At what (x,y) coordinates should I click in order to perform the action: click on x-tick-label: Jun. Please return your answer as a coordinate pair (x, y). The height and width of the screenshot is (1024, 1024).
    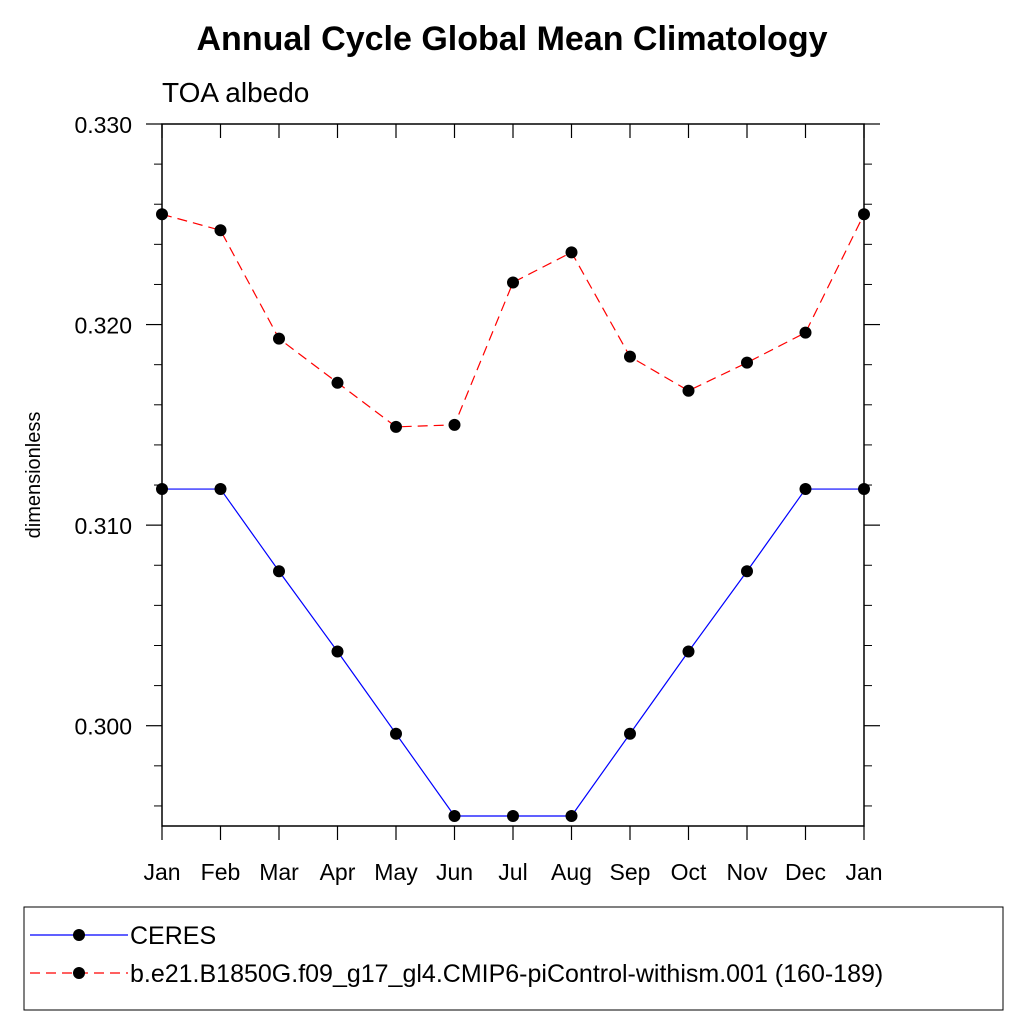
    Looking at the image, I should click on (454, 872).